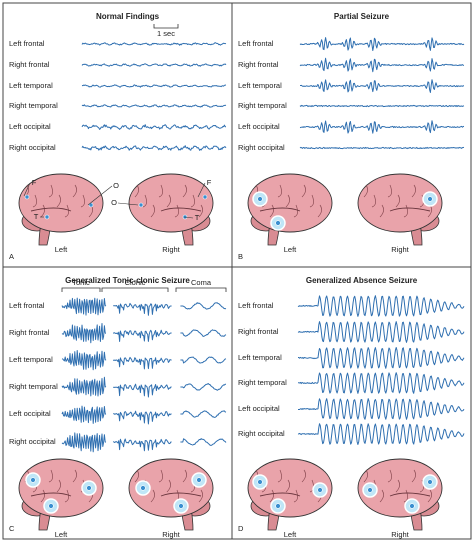  What do you see at coordinates (241, 528) in the screenshot?
I see `panel-letter: D` at bounding box center [241, 528].